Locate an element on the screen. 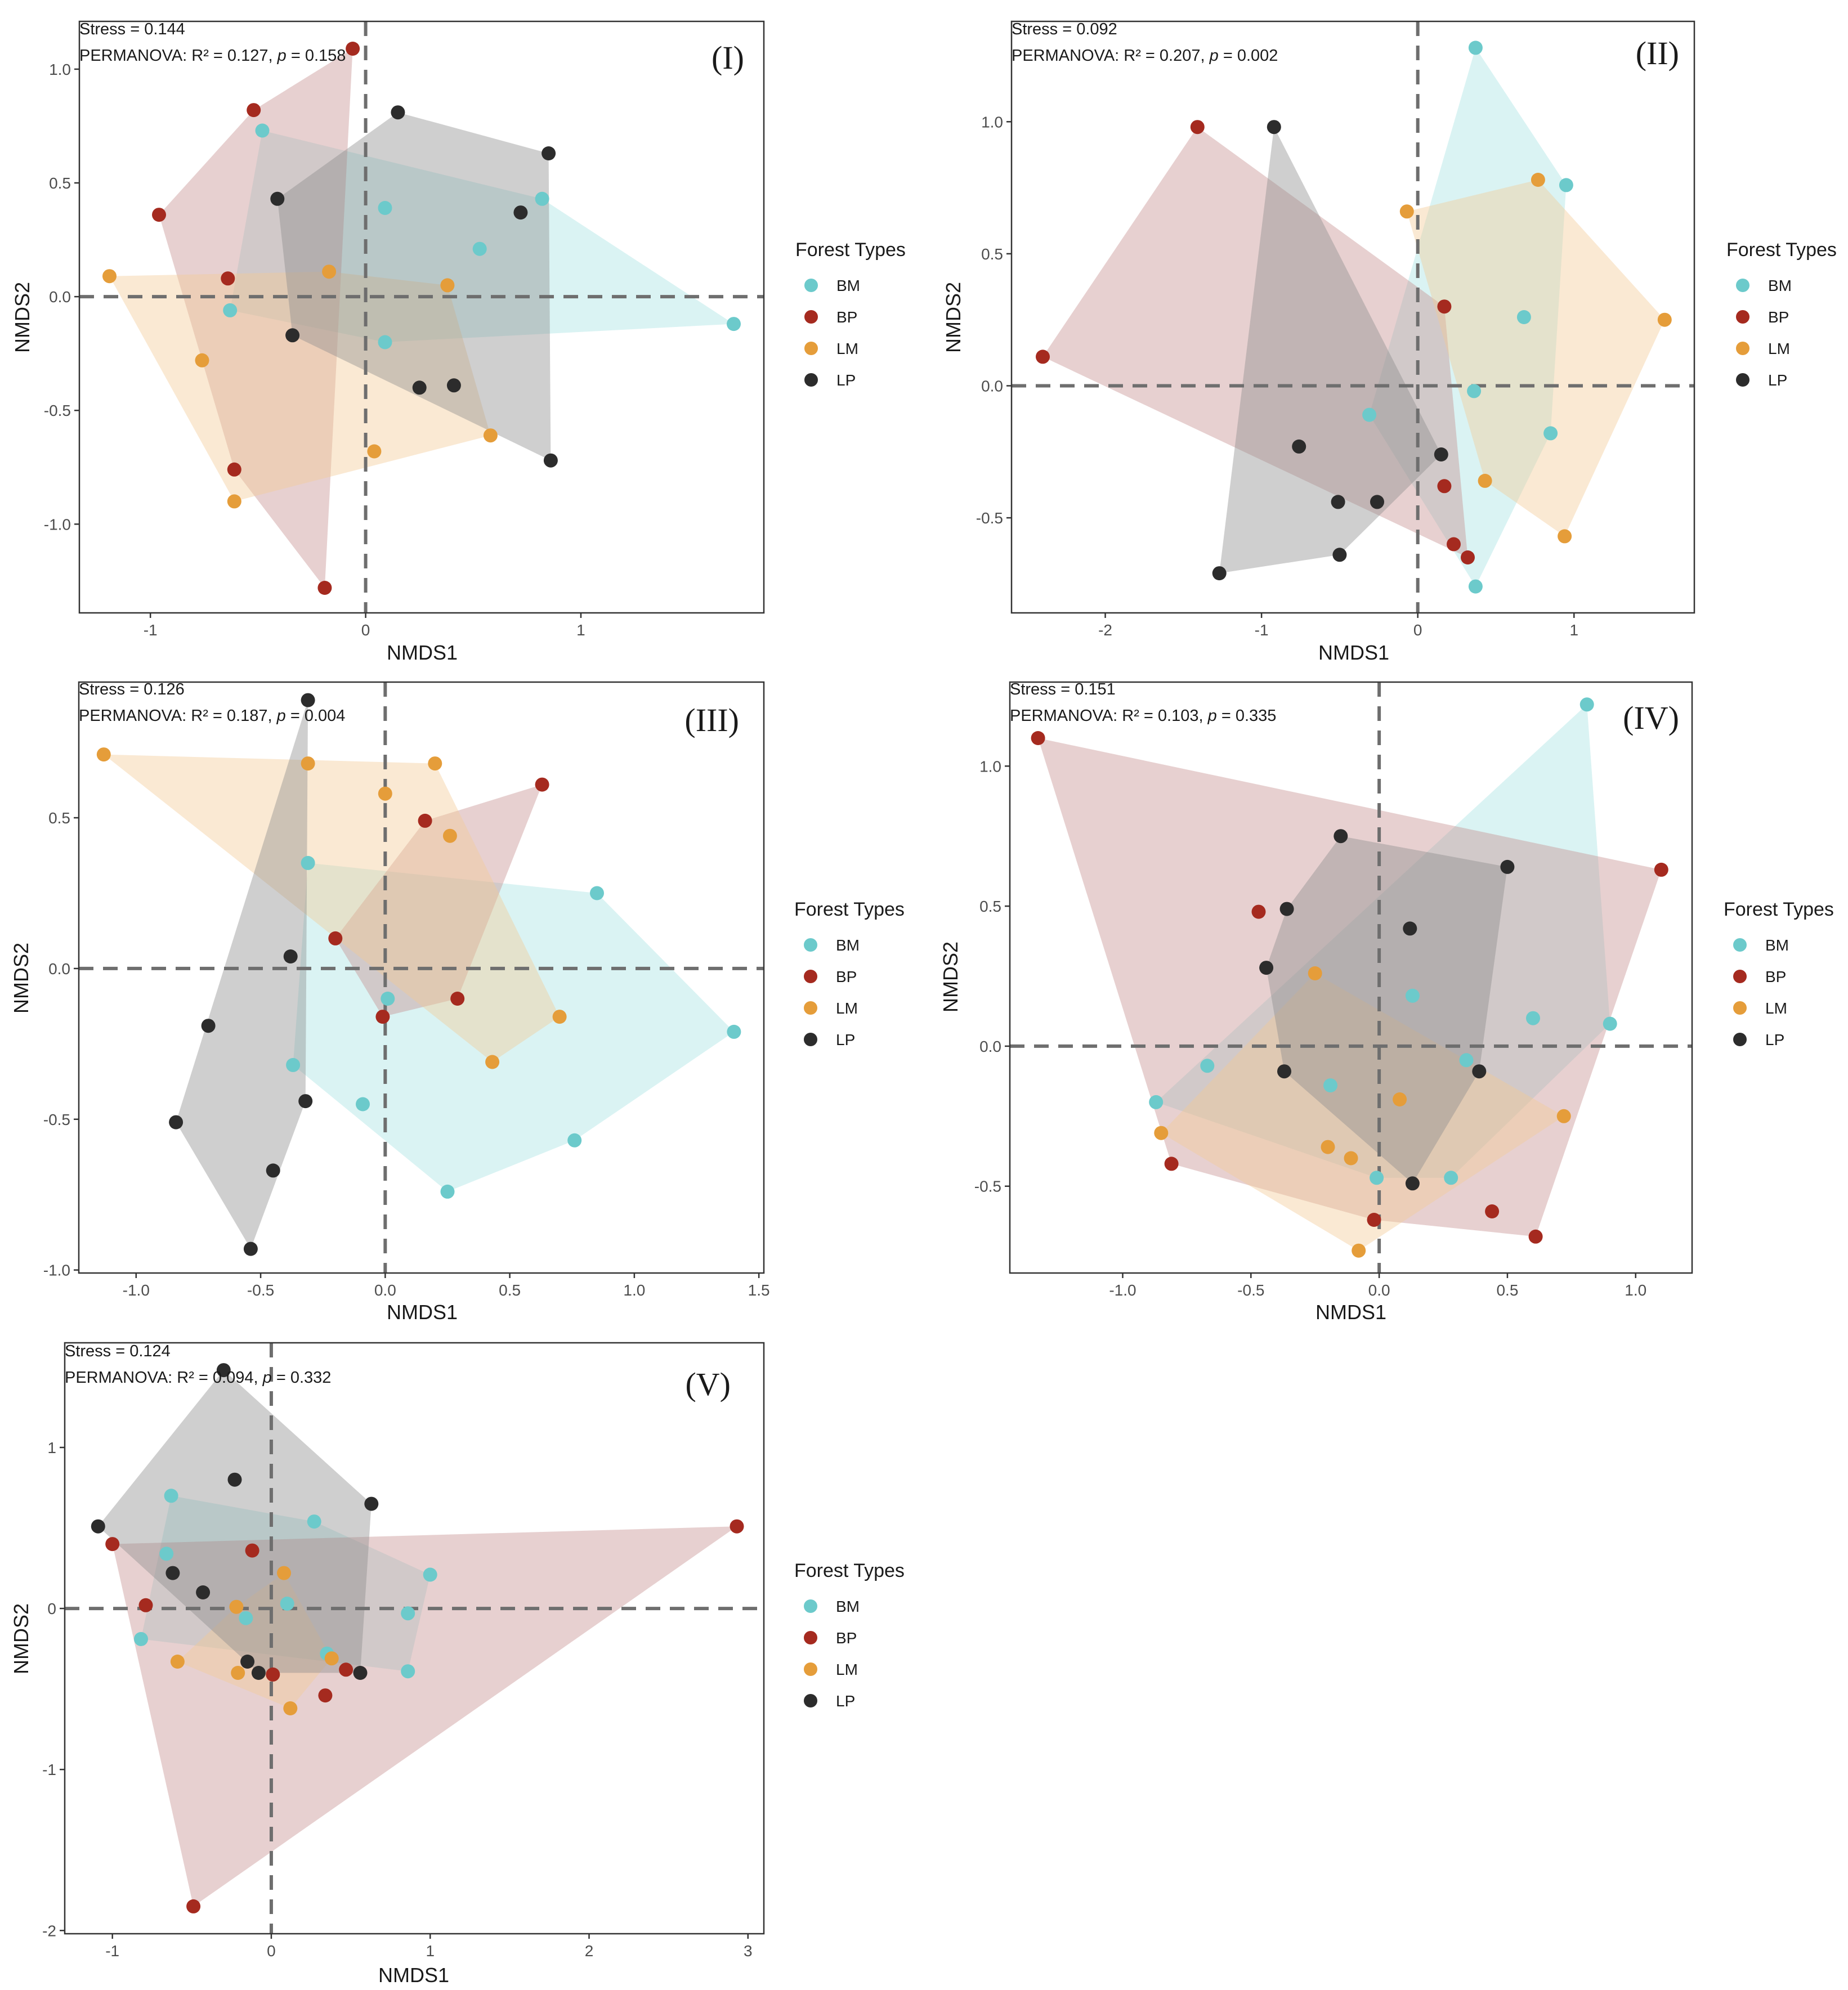  permanova-annotation: PERMANOVA: R² = 0.127, p = 0.158 is located at coordinates (212, 56).